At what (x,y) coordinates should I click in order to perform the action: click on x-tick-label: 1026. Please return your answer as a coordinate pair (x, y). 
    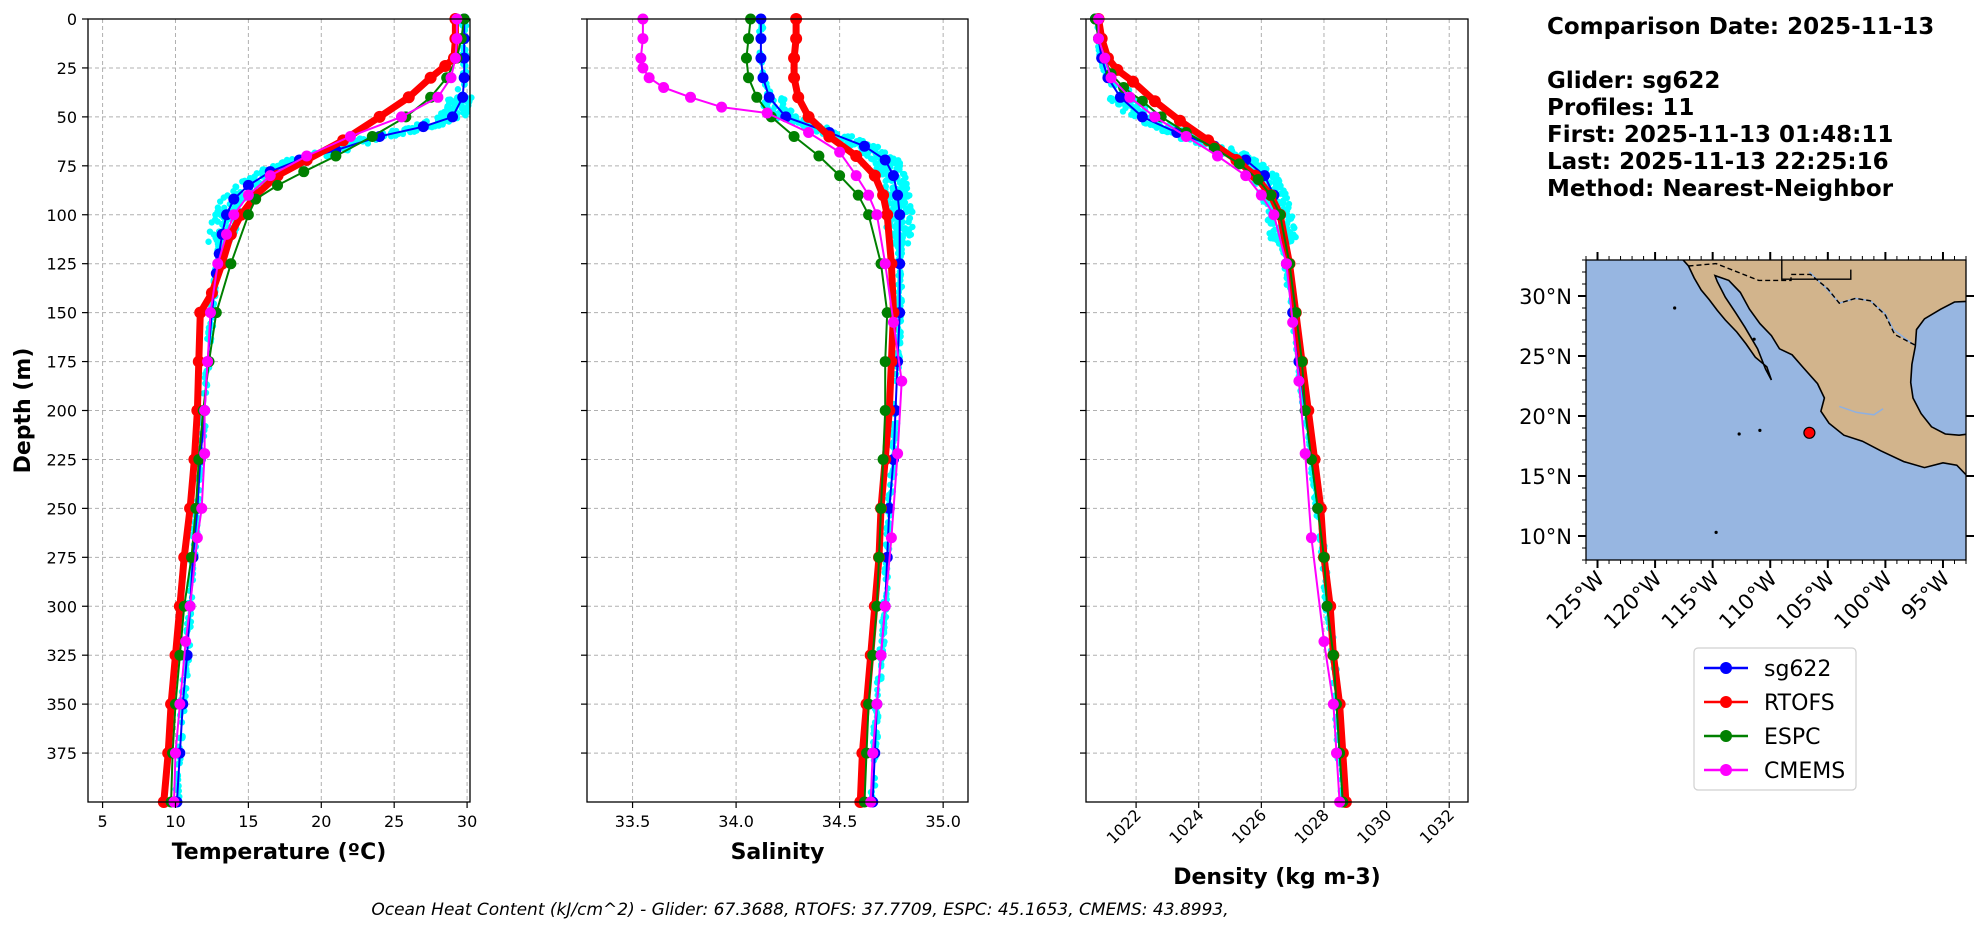
    Looking at the image, I should click on (1249, 826).